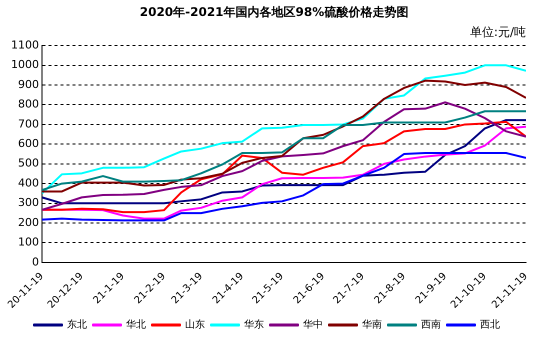 This screenshot has width=548, height=342. Describe the element at coordinates (28, 203) in the screenshot. I see `y-tick-label: 300` at that location.